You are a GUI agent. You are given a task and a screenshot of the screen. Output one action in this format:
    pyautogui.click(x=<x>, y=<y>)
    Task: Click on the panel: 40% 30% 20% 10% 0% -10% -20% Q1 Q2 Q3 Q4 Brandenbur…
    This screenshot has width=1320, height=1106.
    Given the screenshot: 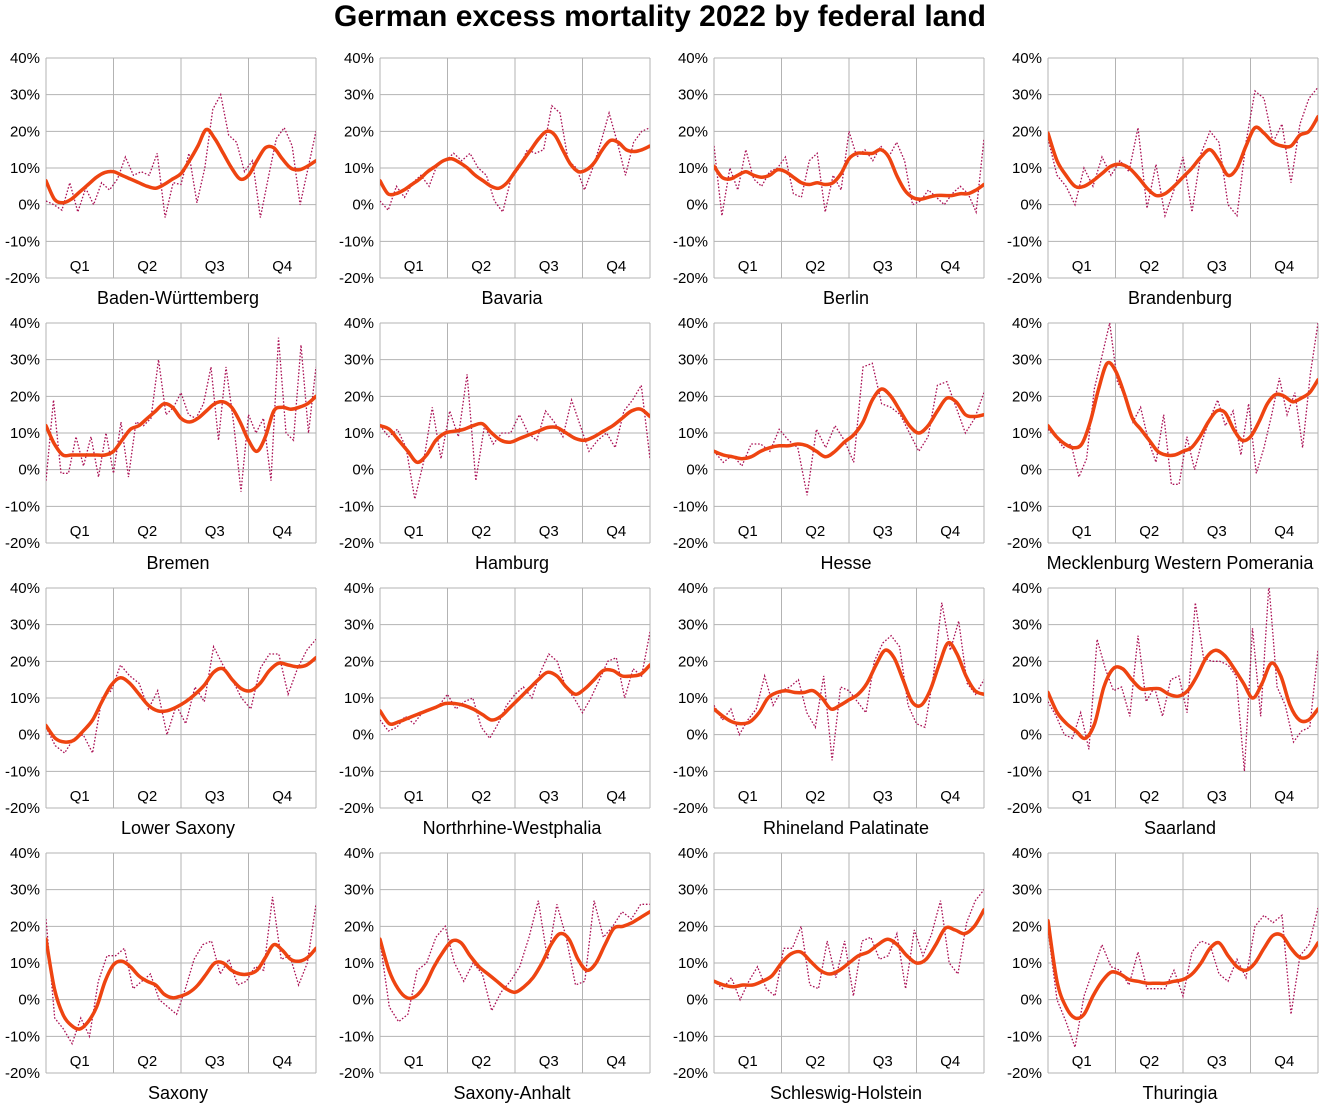 What is the action you would take?
    pyautogui.click(x=1163, y=179)
    